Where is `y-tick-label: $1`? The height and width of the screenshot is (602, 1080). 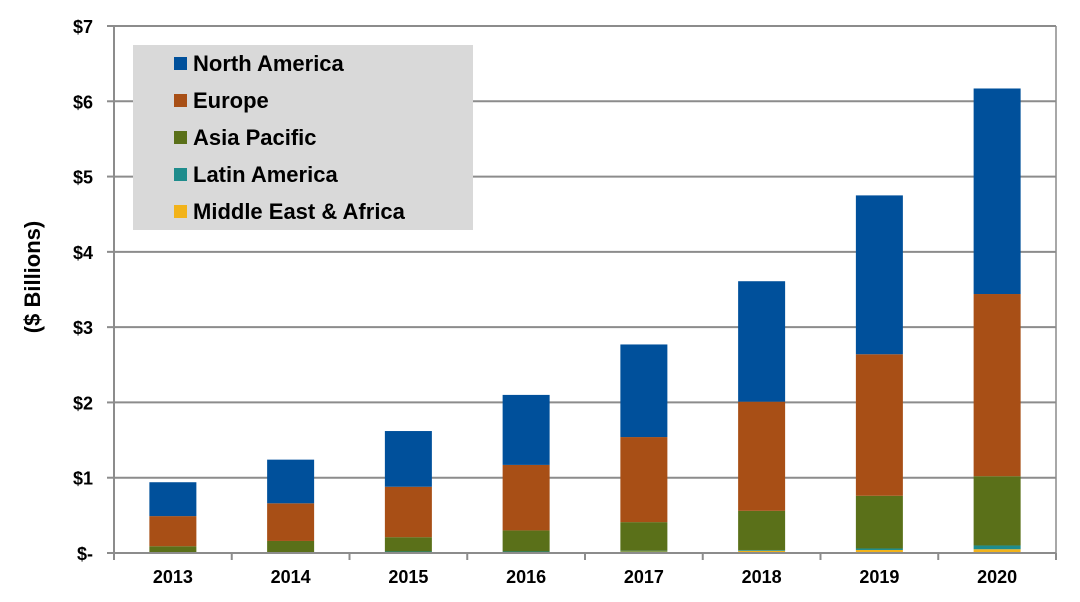
y-tick-label: $1 is located at coordinates (83, 479).